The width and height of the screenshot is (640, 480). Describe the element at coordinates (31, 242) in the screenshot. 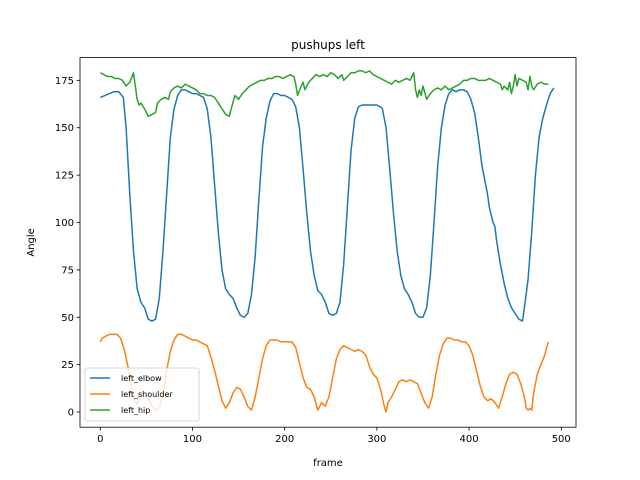

I see `y-axis-label: Angle` at that location.